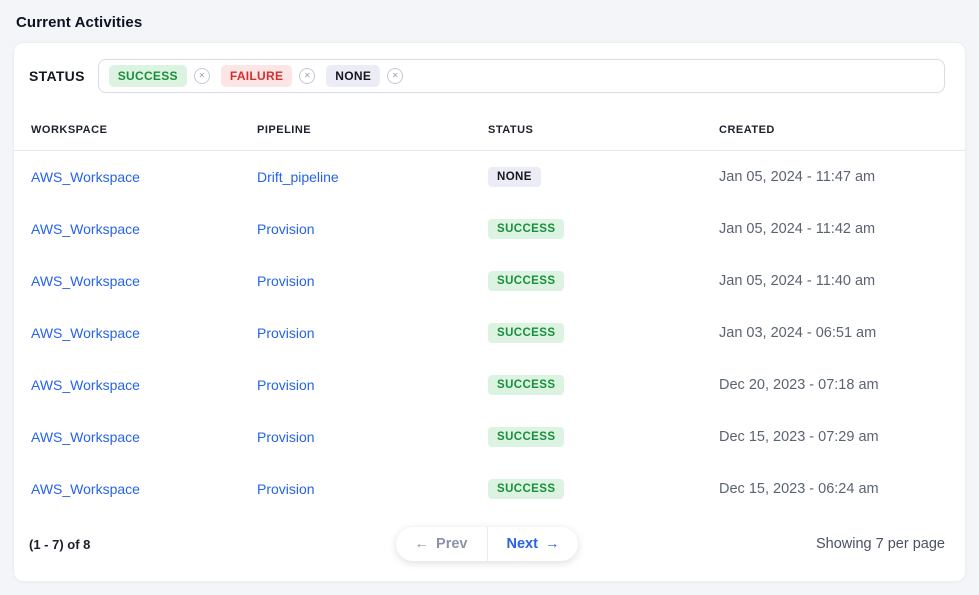  I want to click on status-filter-tags: SUCCESS ✕ FAILURE ✕ NONE ✕, so click(257, 76).